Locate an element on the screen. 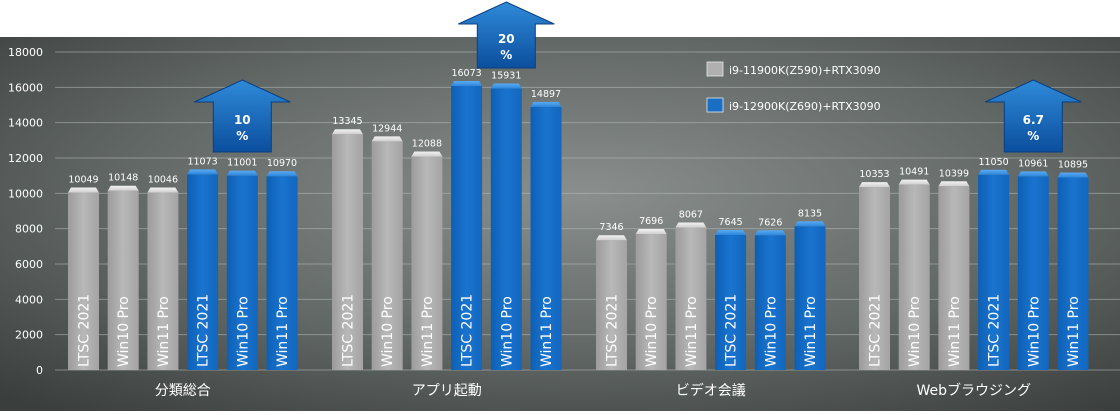 This screenshot has width=1120, height=415. legend-label: i9-12900K(Z690)+RTX3090 is located at coordinates (805, 106).